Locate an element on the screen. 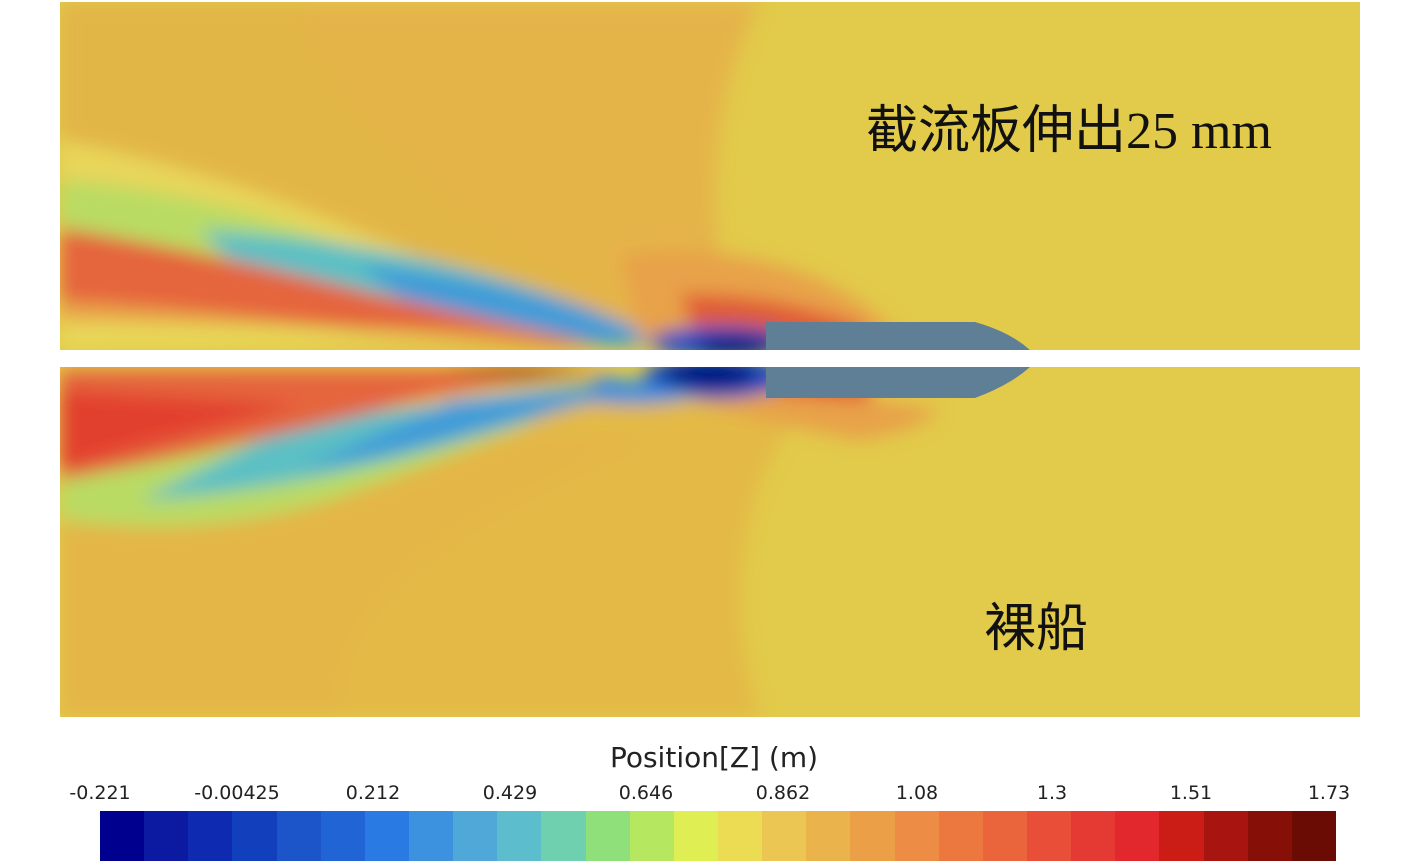 The width and height of the screenshot is (1417, 867). top-panel-label: 截流板伸出25 mm is located at coordinates (1069, 131).